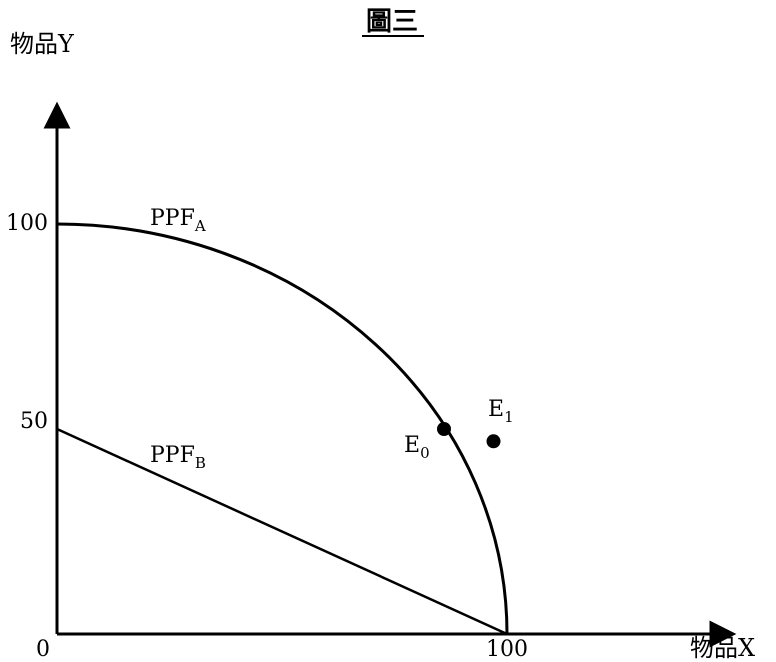 This screenshot has height=662, width=776. I want to click on ppf-a-label: PPFA, so click(178, 220).